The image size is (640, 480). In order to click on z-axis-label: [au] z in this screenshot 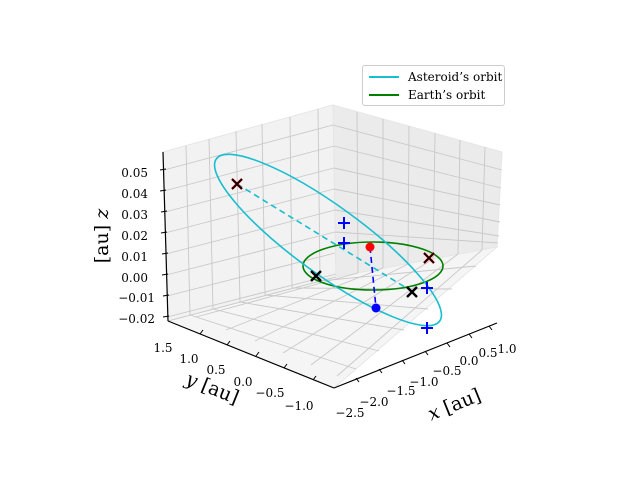, I will do `click(102, 235)`.